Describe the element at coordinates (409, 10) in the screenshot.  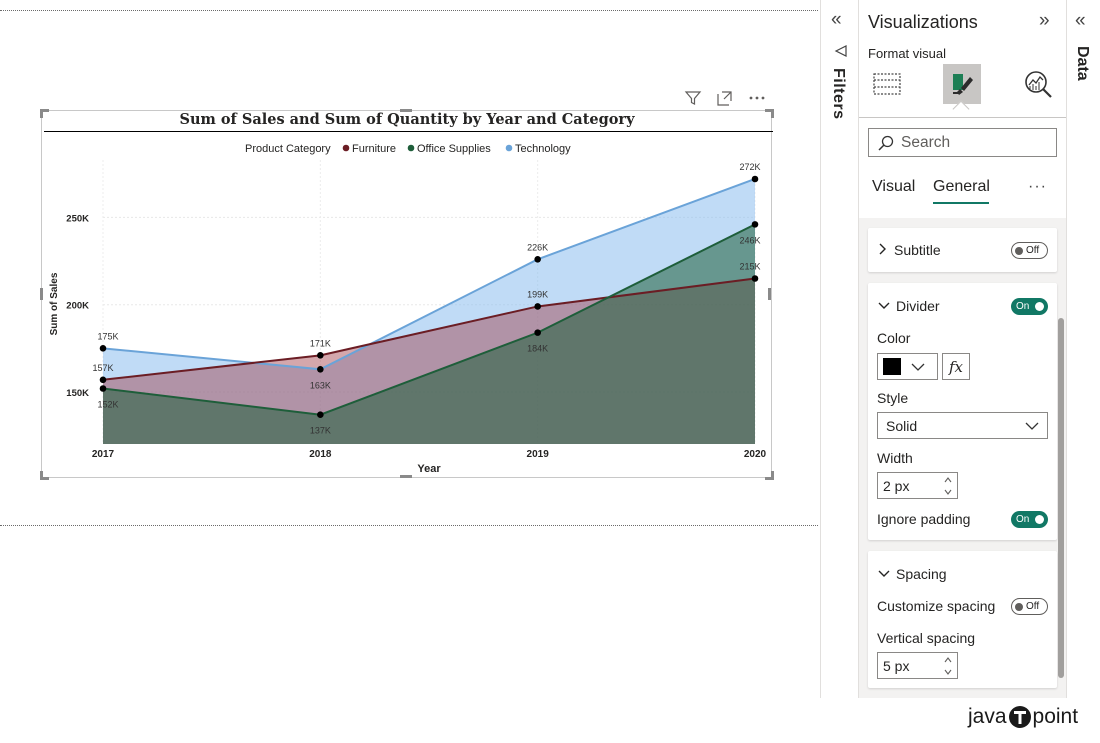
I see `page-boundary-top` at that location.